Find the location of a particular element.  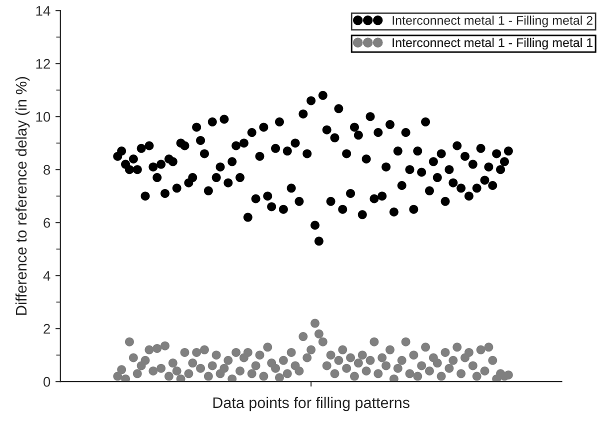

y-tick-label: 8 is located at coordinates (47, 169).